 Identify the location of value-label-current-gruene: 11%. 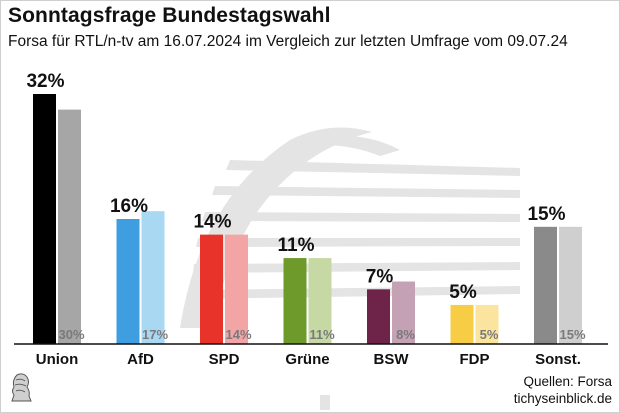
(296, 245).